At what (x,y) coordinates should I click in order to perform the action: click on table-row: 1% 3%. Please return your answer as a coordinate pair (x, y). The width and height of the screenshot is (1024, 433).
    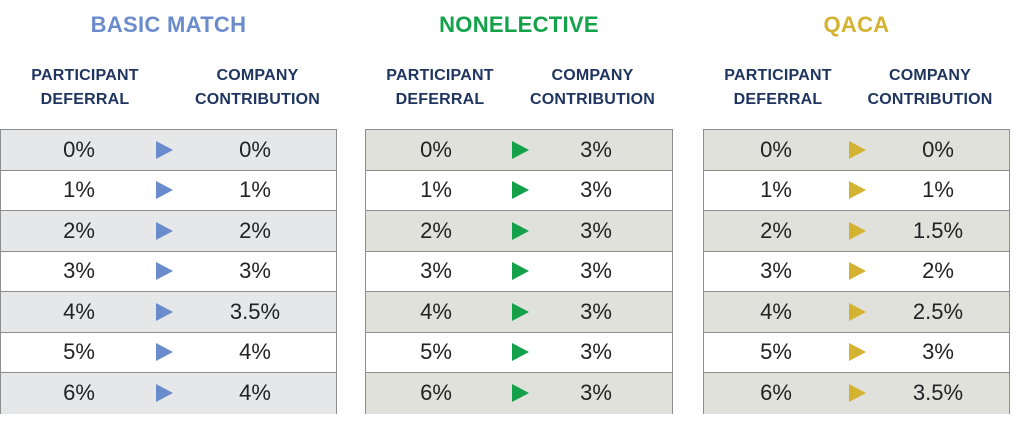
    Looking at the image, I should click on (519, 190).